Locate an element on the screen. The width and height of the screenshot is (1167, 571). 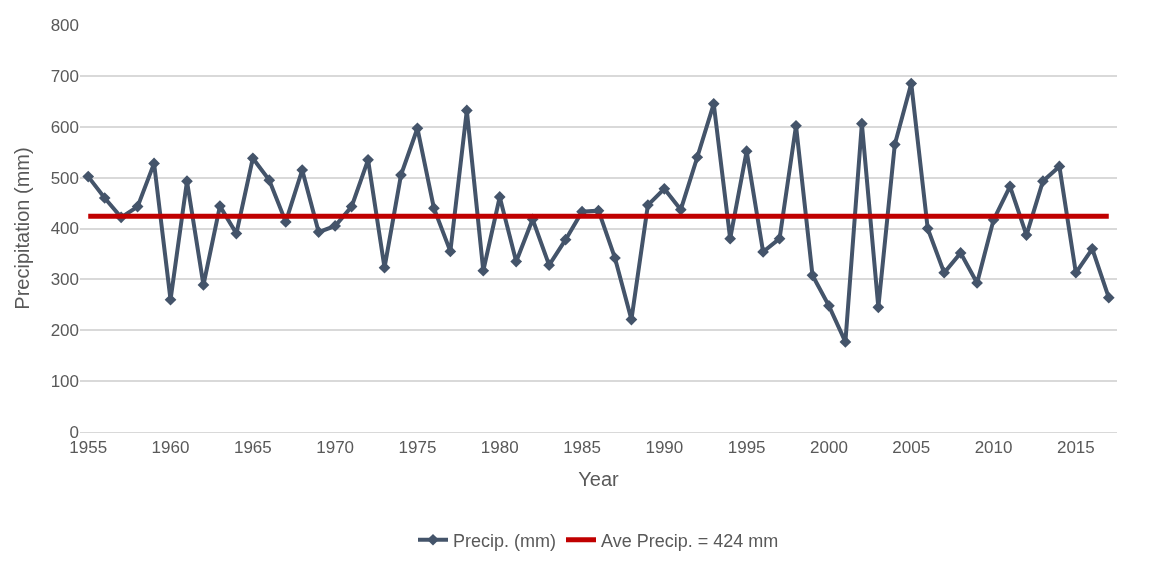
legend-label: Ave Precip. = 424 mm is located at coordinates (690, 540).